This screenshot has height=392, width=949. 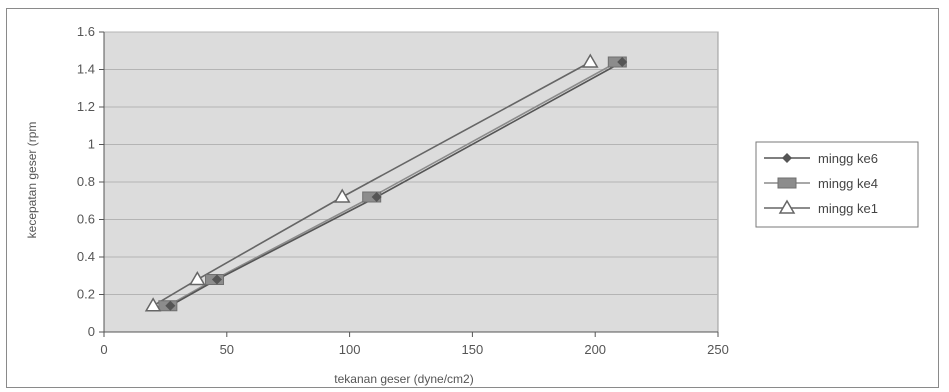 I want to click on y-axis-title: kecepatan geser (rpm, so click(x=32, y=180).